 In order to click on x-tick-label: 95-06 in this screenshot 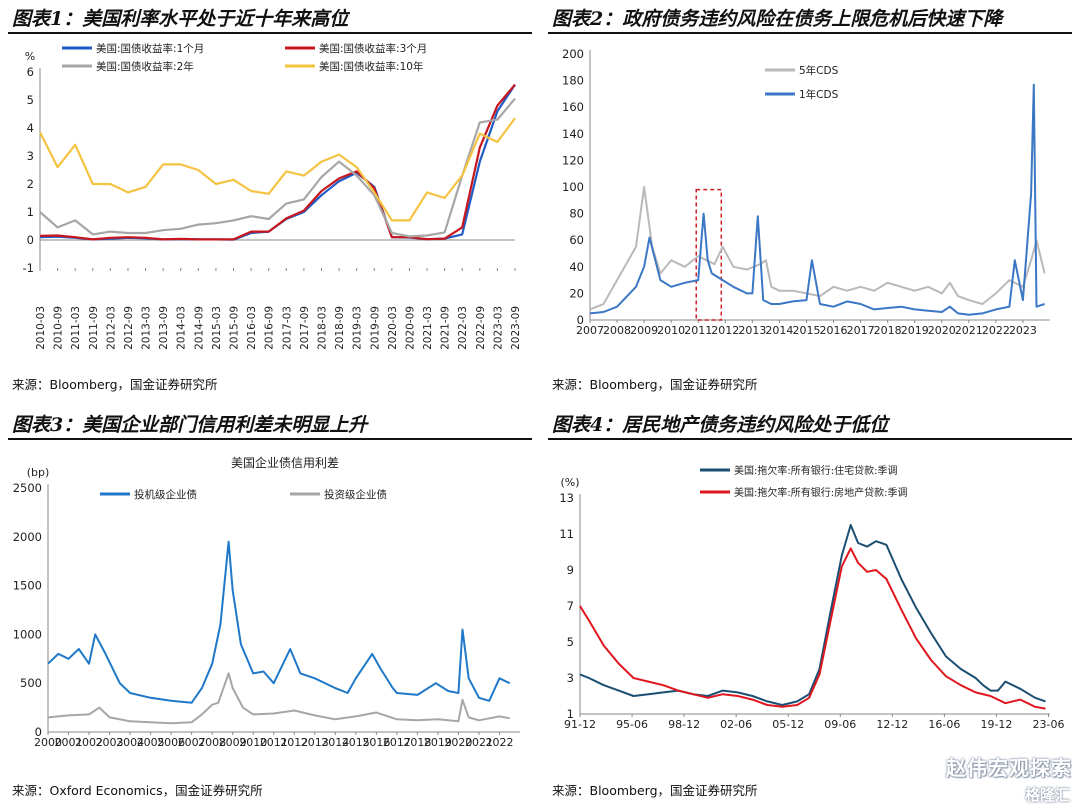, I will do `click(632, 724)`.